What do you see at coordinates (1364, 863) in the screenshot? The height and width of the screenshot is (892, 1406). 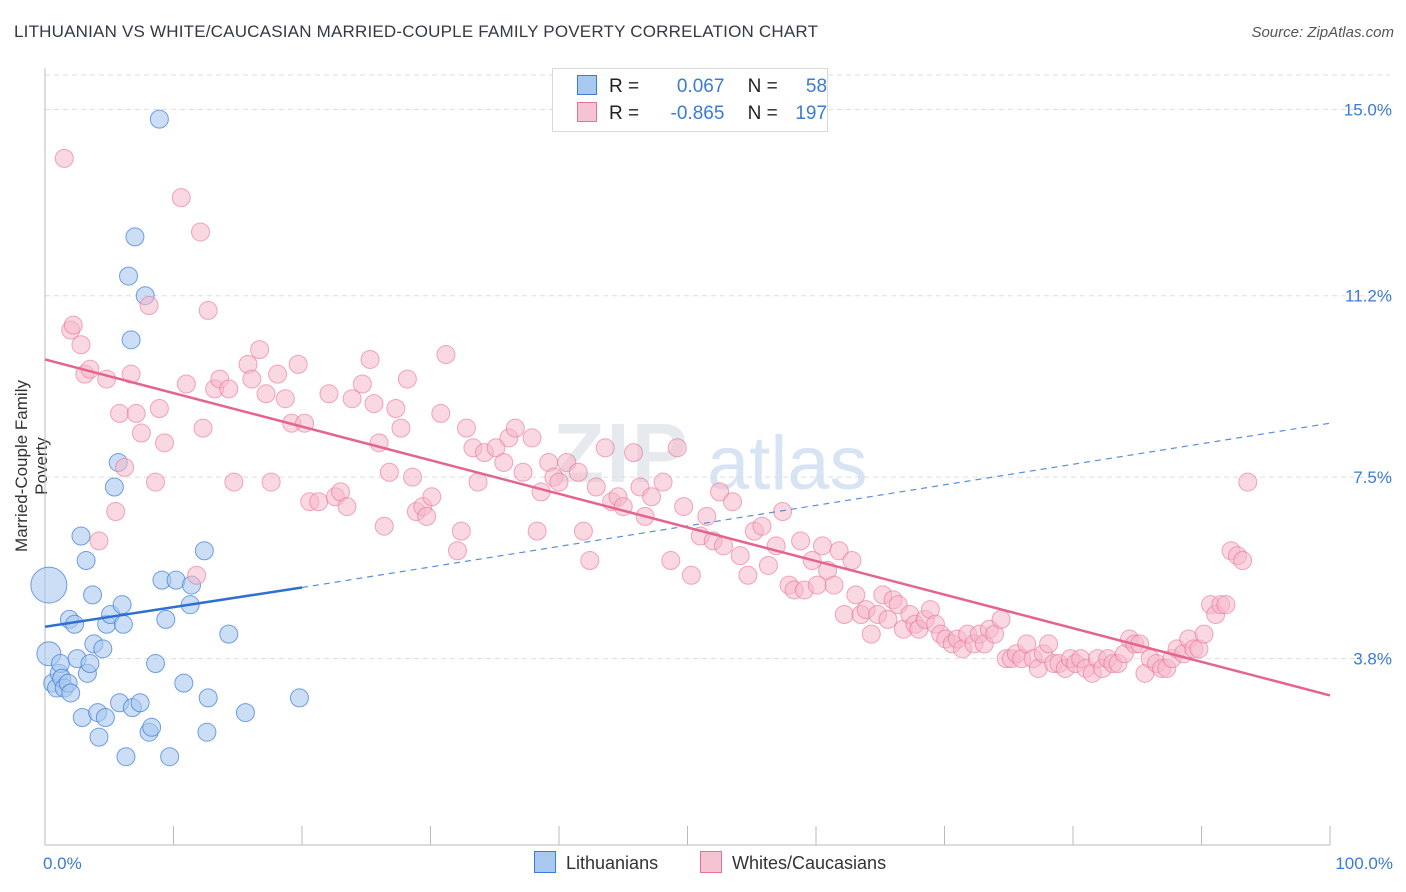 I see `x-tick-label: 100.0%` at bounding box center [1364, 863].